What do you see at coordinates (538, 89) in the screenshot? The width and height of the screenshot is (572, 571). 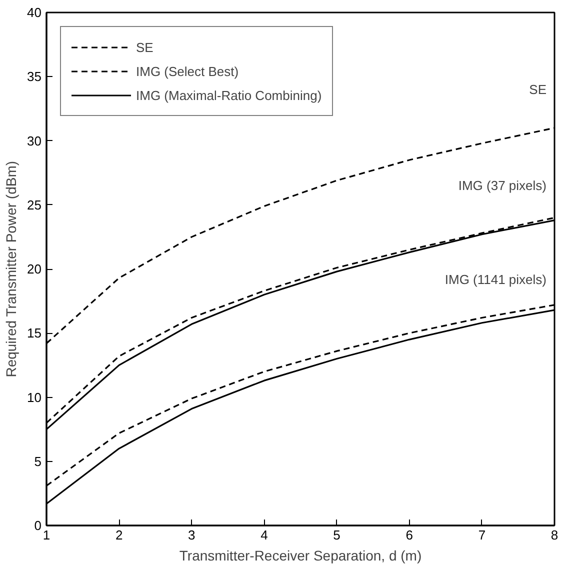 I see `annotation: SE` at bounding box center [538, 89].